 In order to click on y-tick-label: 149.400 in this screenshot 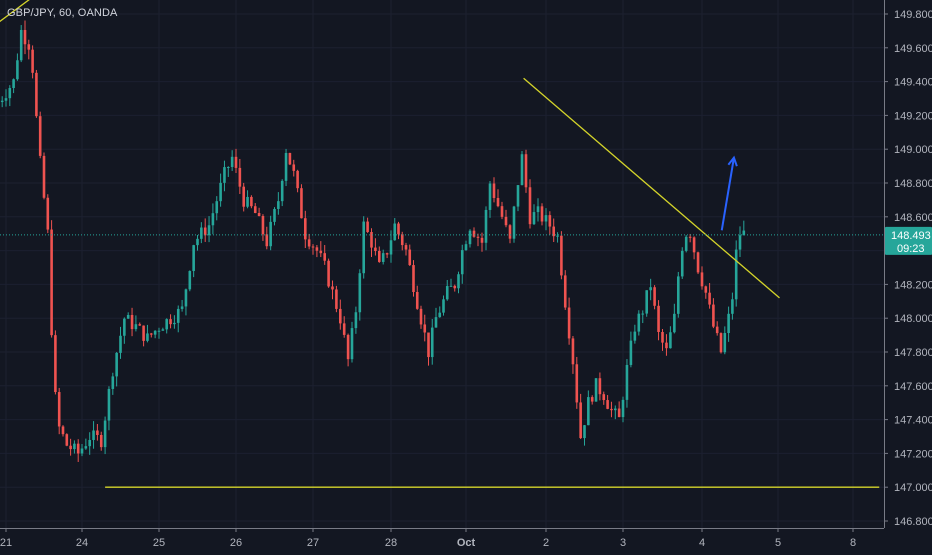, I will do `click(913, 83)`.